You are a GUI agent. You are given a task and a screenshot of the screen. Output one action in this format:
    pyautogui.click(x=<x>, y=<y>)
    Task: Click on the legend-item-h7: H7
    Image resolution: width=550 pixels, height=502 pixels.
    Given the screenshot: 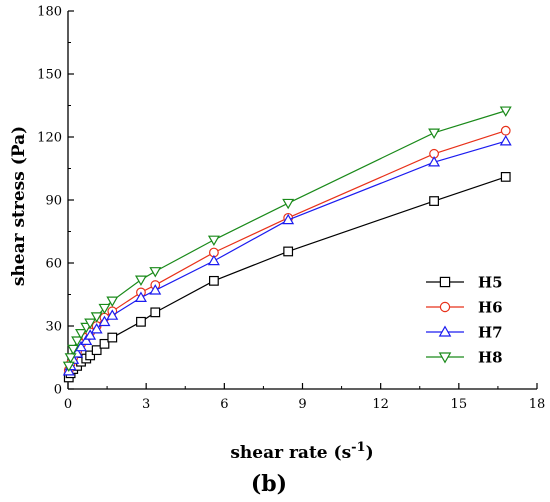 What is the action you would take?
    pyautogui.click(x=464, y=333)
    